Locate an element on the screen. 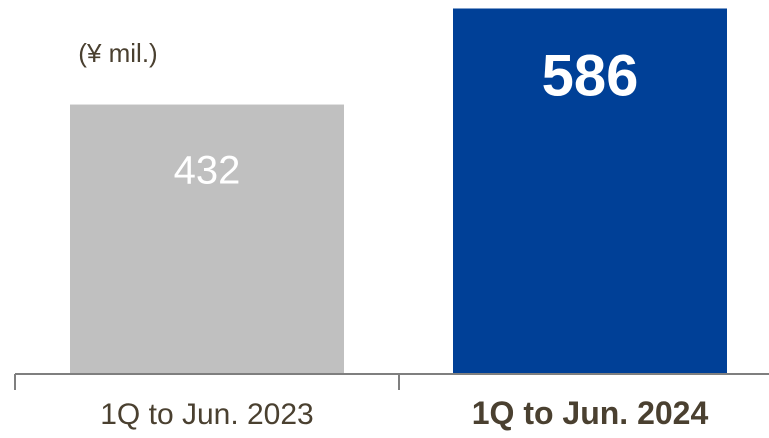  x-axis is located at coordinates (391, 381).